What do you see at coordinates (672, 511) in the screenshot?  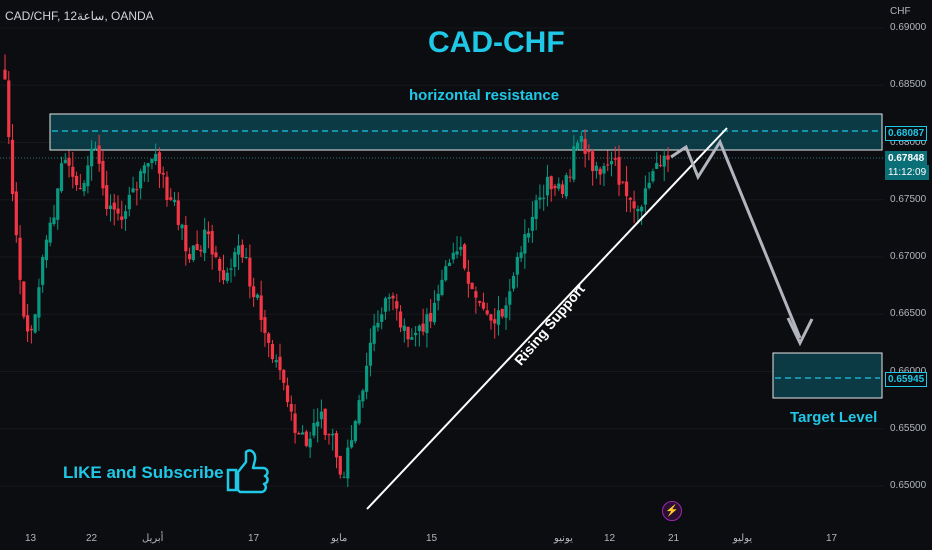 I see `lightning-icon: ⚡` at bounding box center [672, 511].